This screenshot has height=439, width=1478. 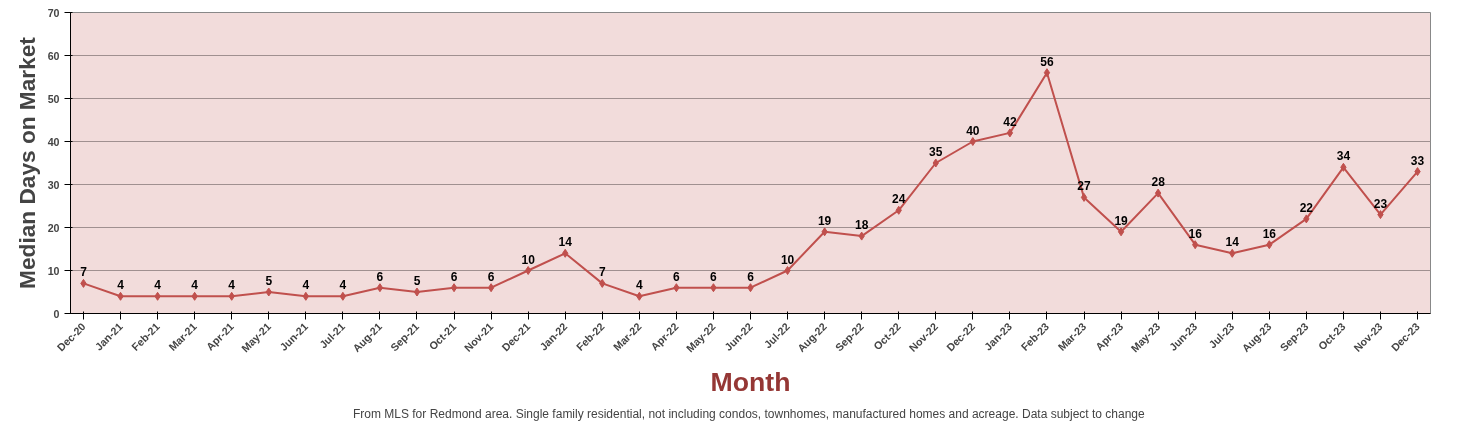 I want to click on data-label: 23, so click(x=1380, y=203).